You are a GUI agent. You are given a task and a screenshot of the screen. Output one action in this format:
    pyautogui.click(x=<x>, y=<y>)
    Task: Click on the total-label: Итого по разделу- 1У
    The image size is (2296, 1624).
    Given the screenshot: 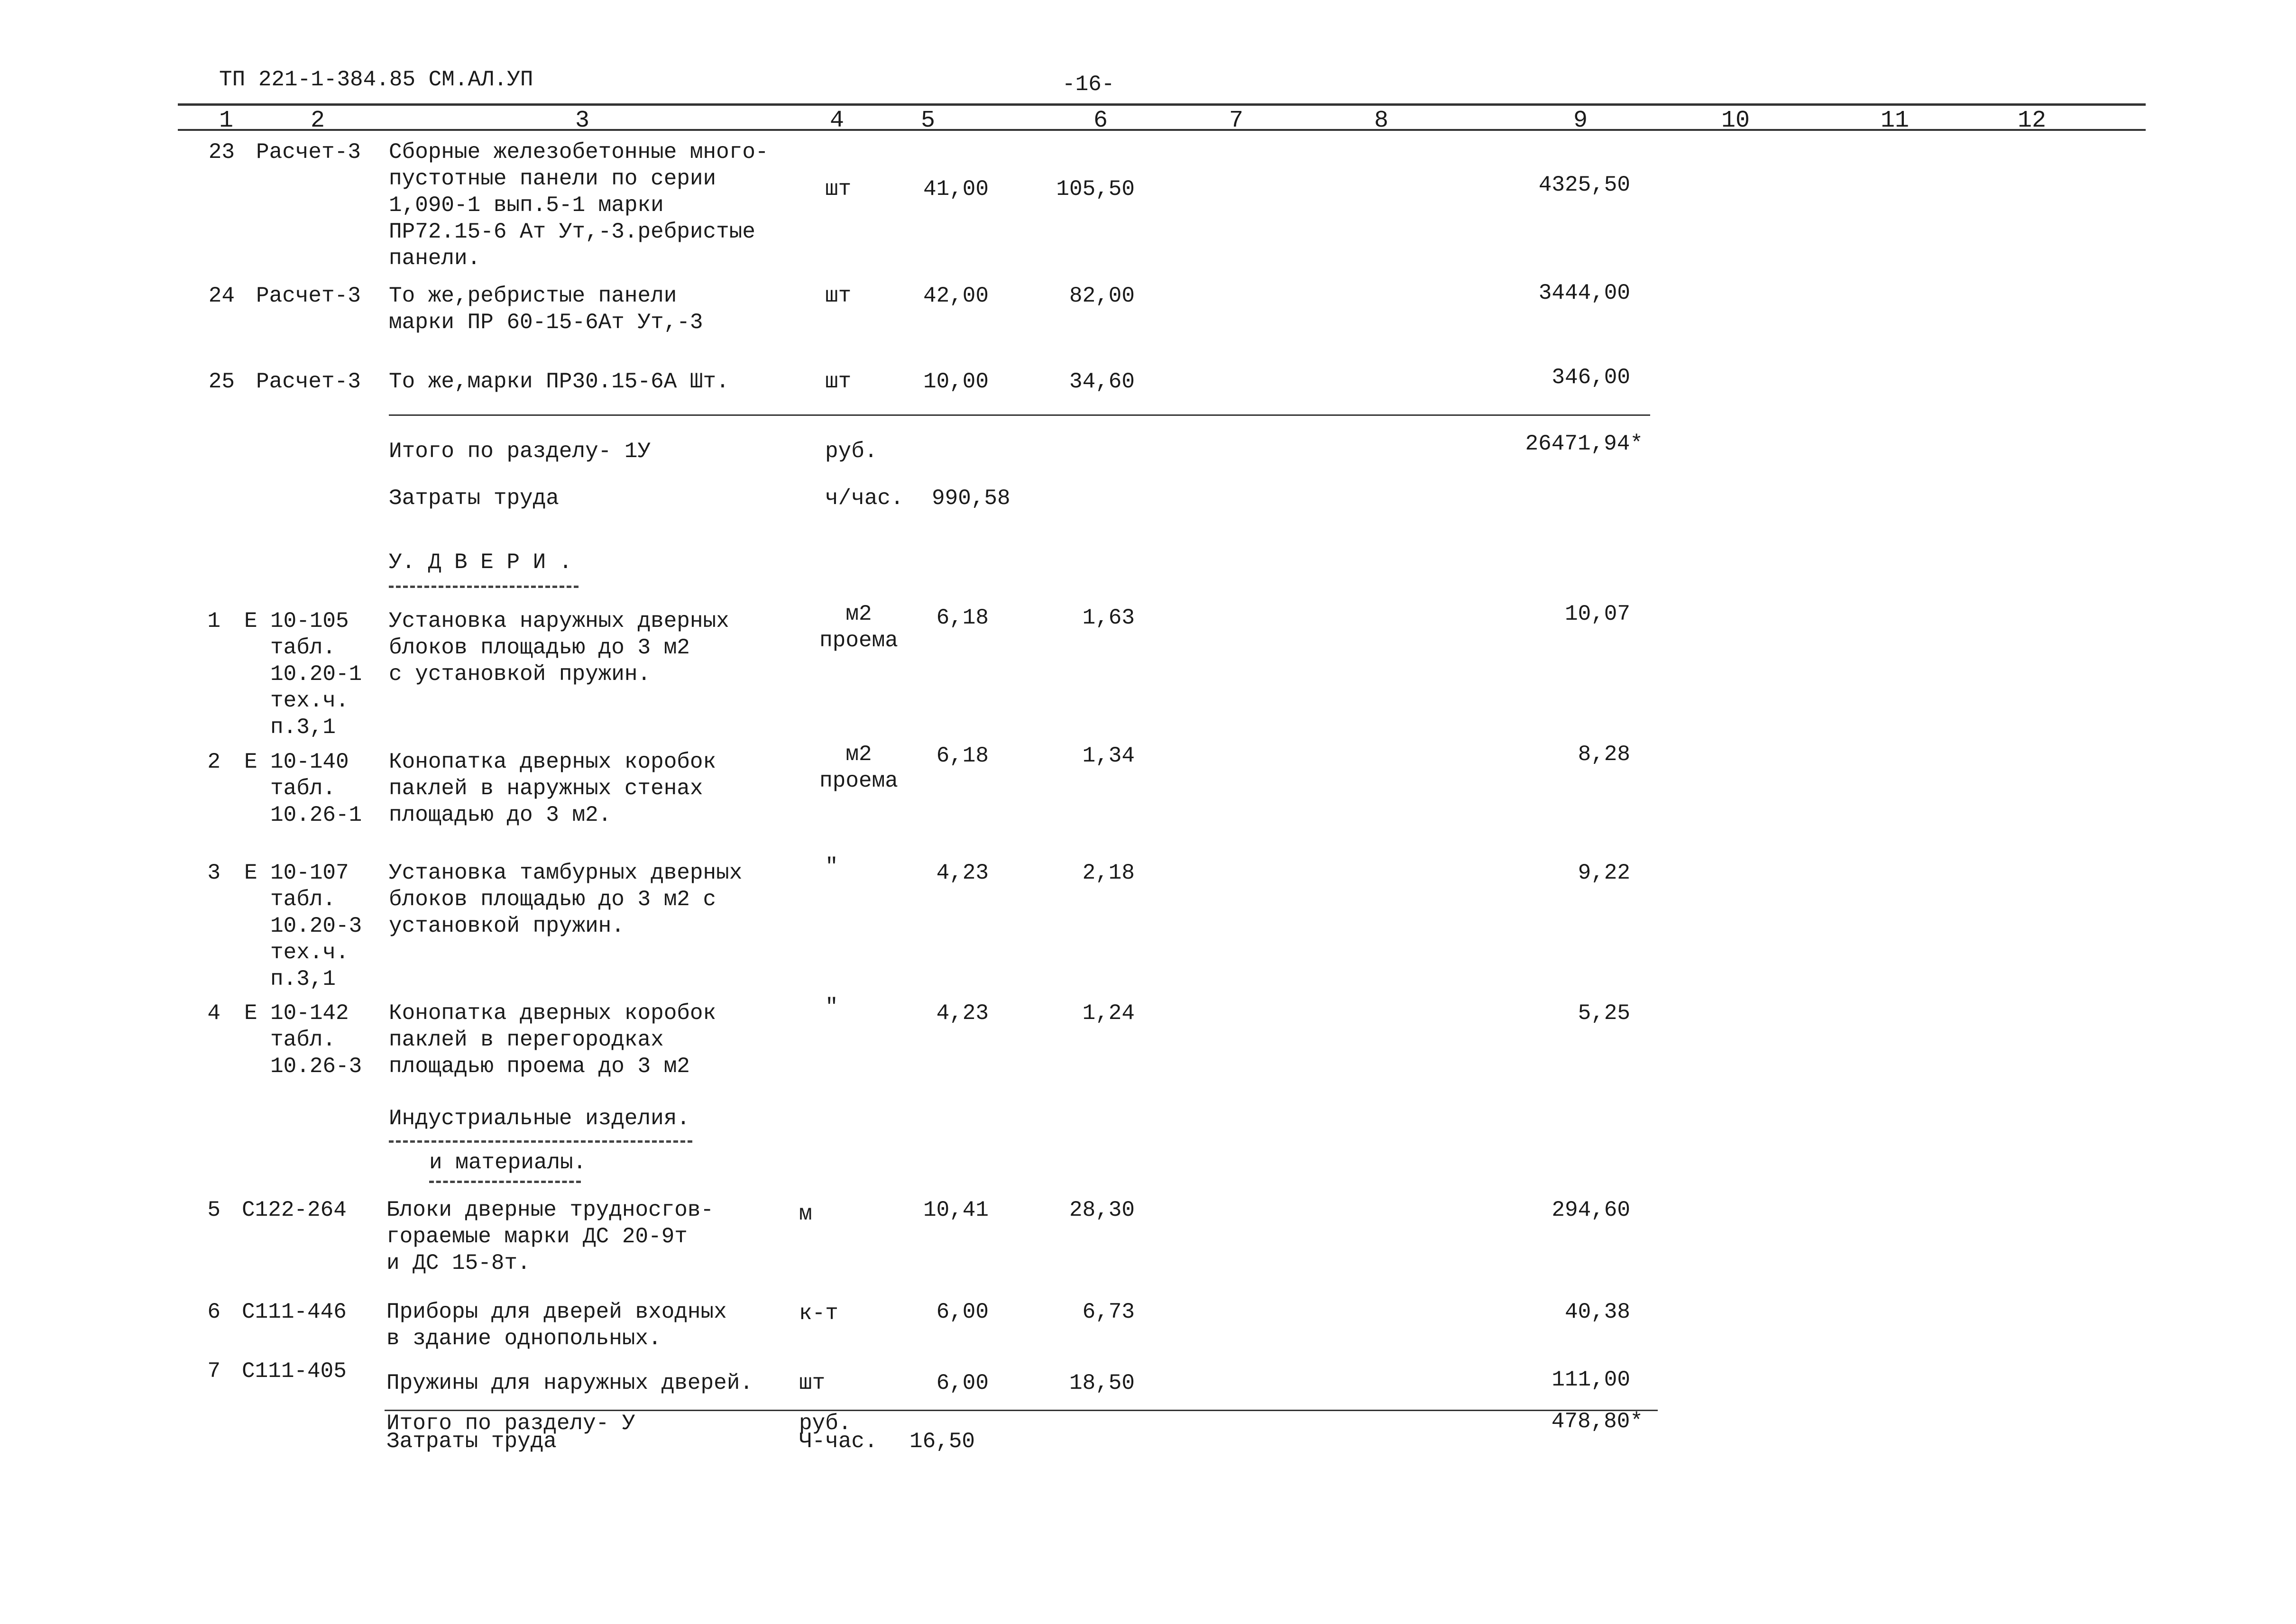 What is the action you would take?
    pyautogui.click(x=520, y=451)
    